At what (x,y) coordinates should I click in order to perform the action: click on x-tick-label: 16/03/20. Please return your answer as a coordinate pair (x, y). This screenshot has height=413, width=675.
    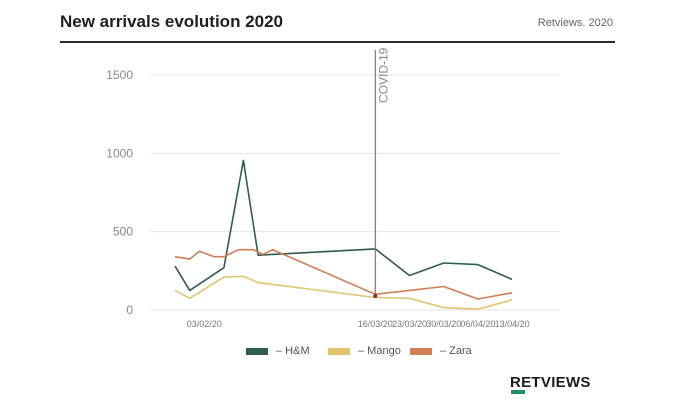
    Looking at the image, I should click on (375, 324).